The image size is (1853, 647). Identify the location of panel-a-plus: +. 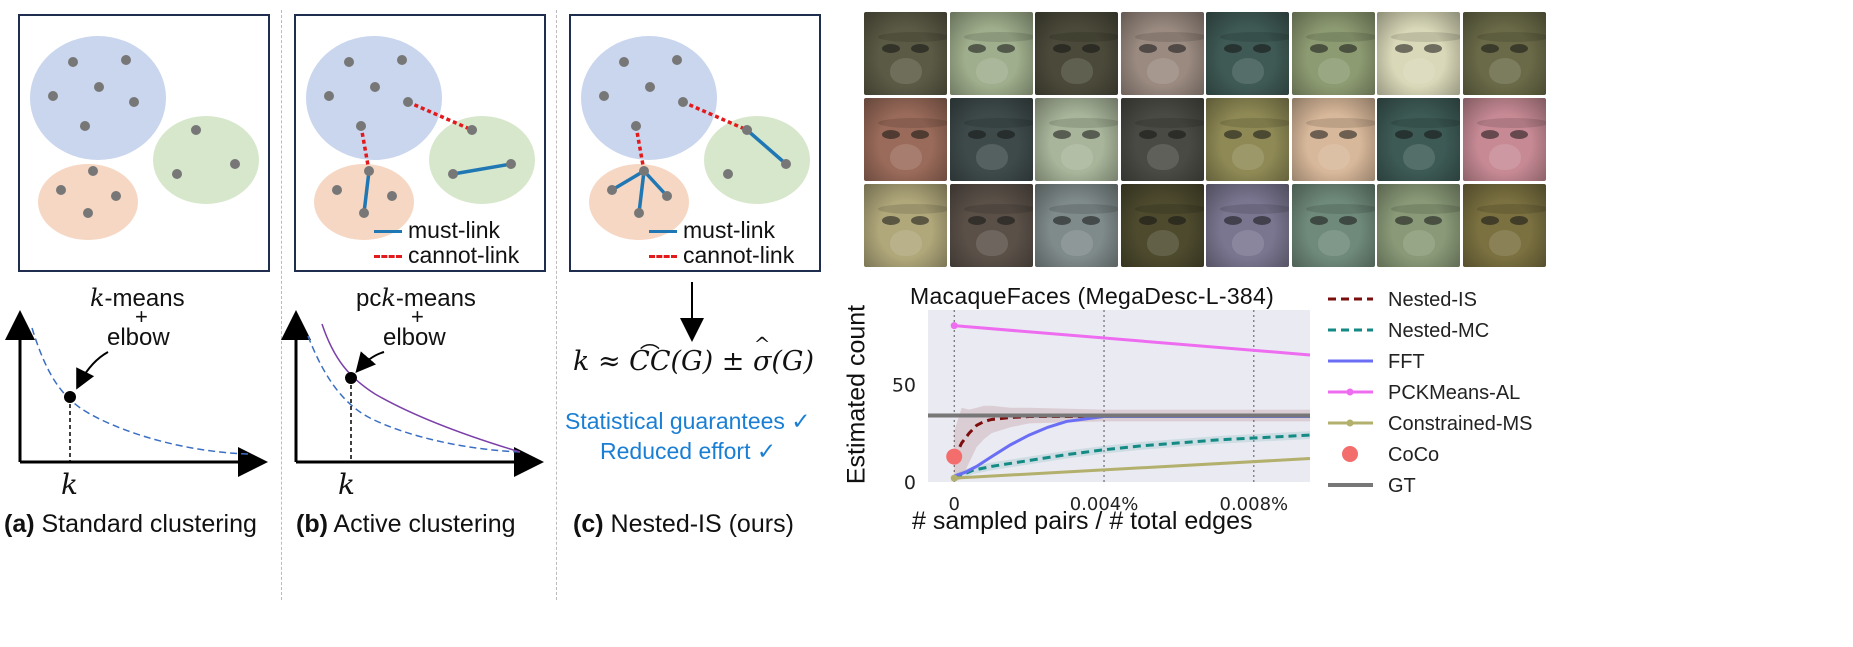
(141, 316).